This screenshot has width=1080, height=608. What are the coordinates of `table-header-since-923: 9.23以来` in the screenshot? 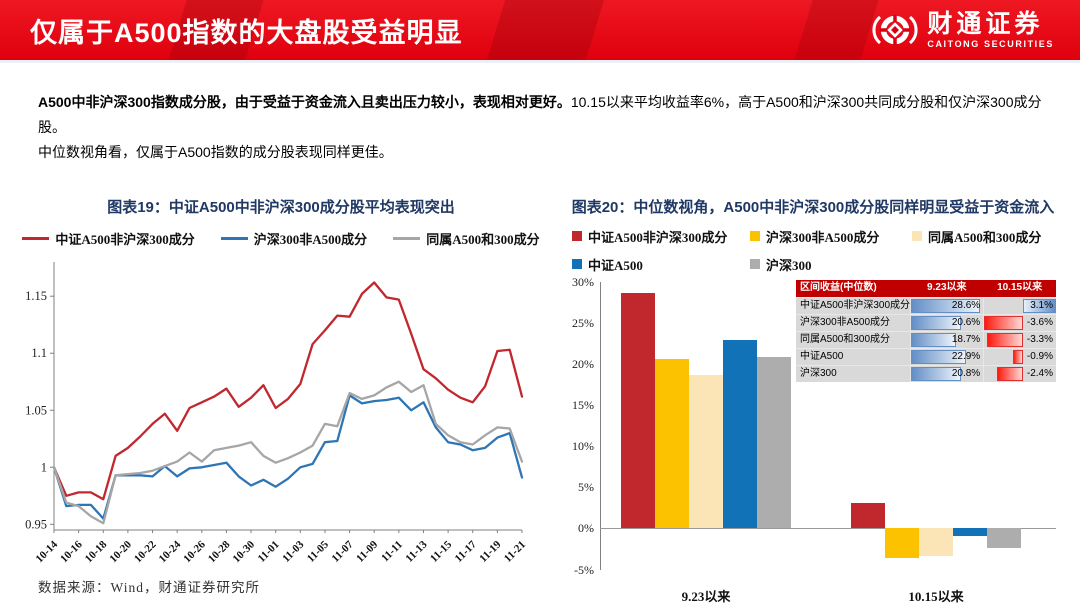 It's located at (947, 288).